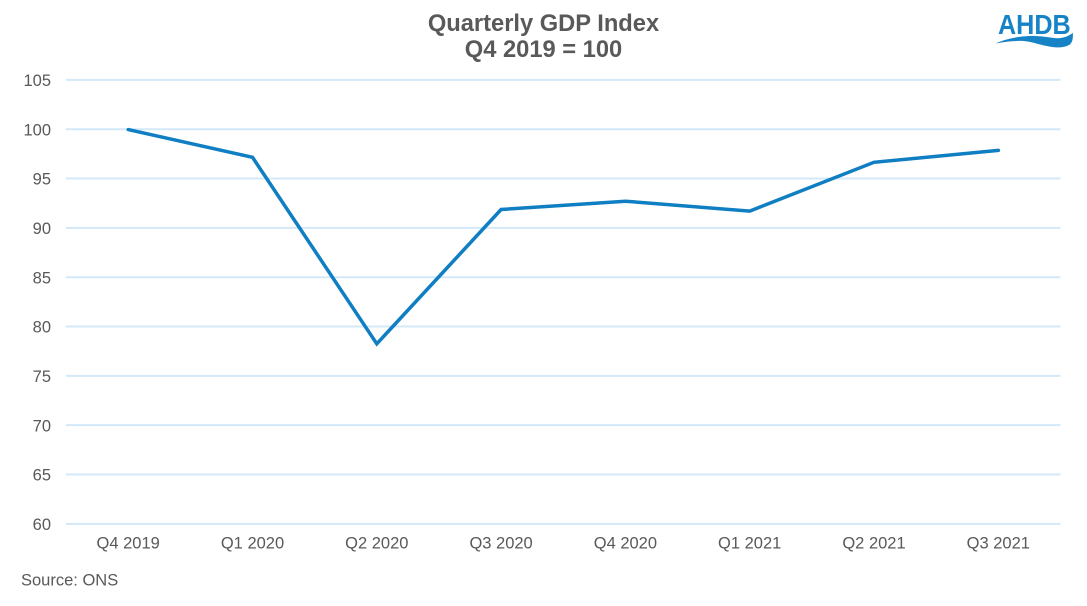  Describe the element at coordinates (376, 544) in the screenshot. I see `svg-text: Q2 2020` at that location.